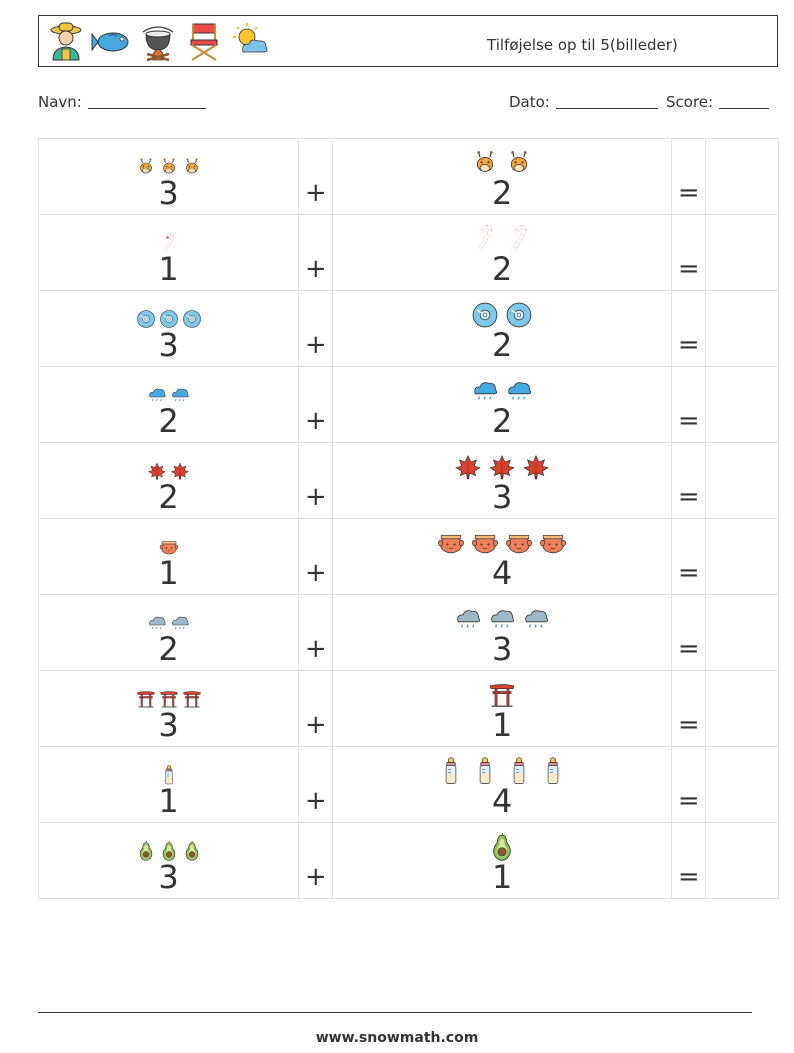  I want to click on left-term: 1, so click(168, 556).